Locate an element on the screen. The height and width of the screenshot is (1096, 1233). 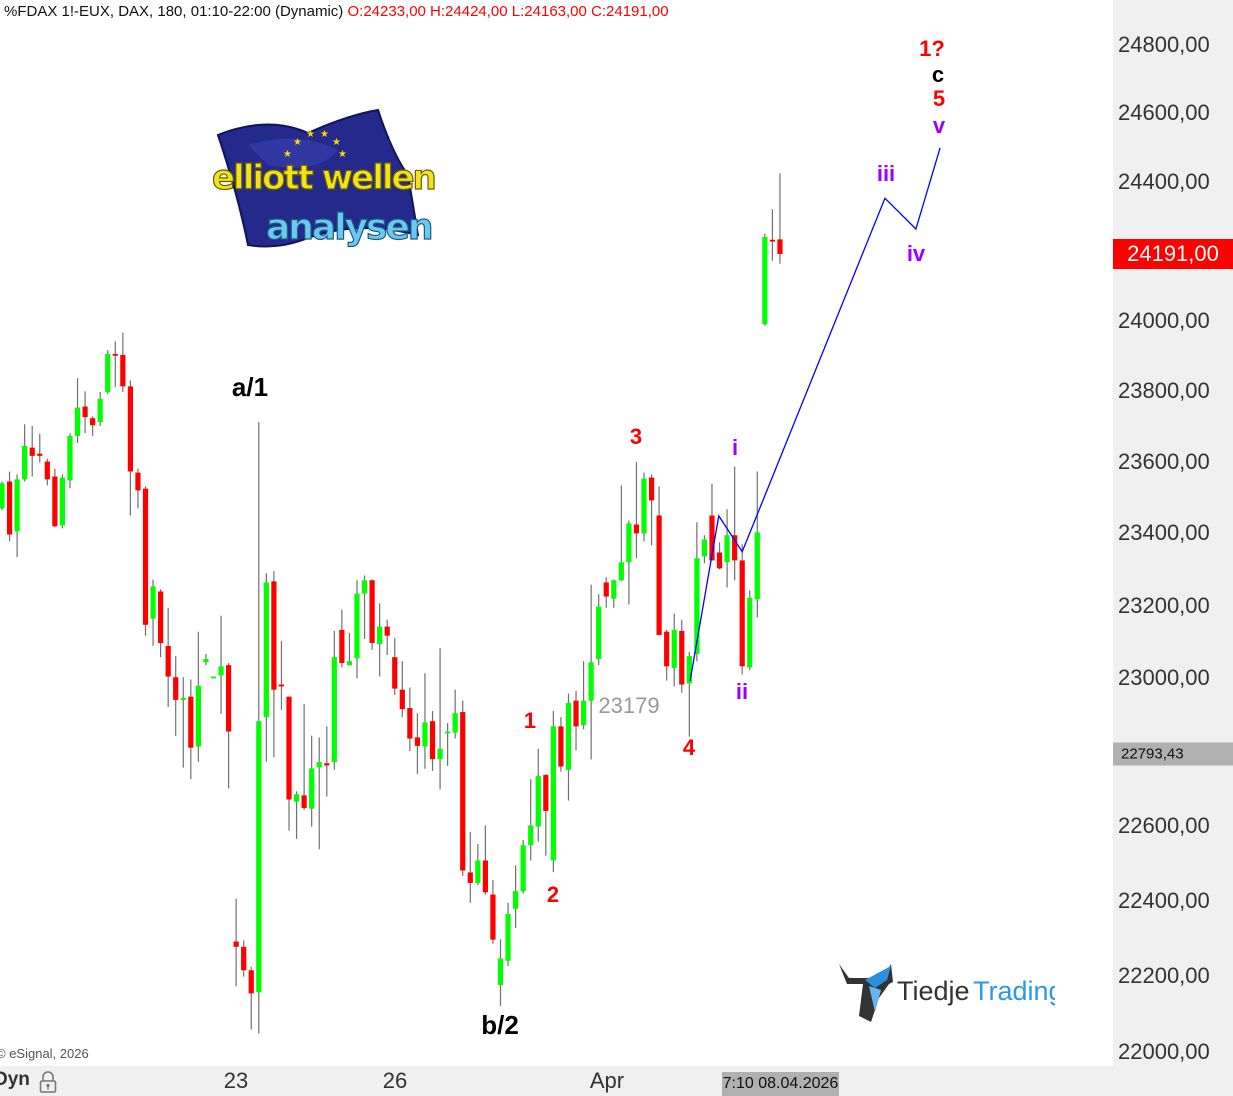
wave-label: 23179 is located at coordinates (629, 705).